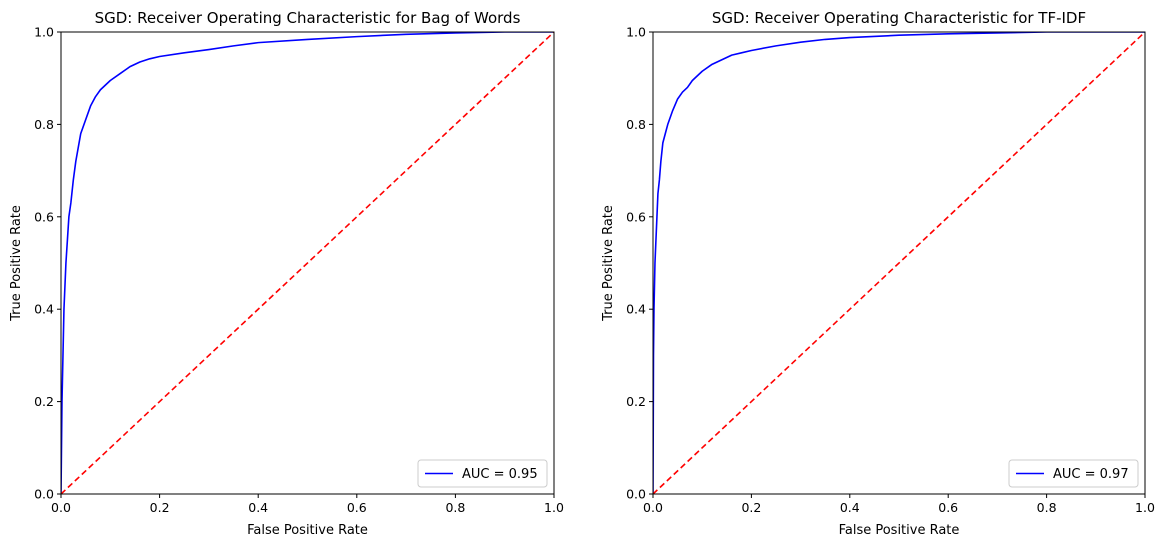 Image resolution: width=1167 pixels, height=547 pixels. Describe the element at coordinates (1091, 474) in the screenshot. I see `legend-label: AUC = 0.97` at that location.